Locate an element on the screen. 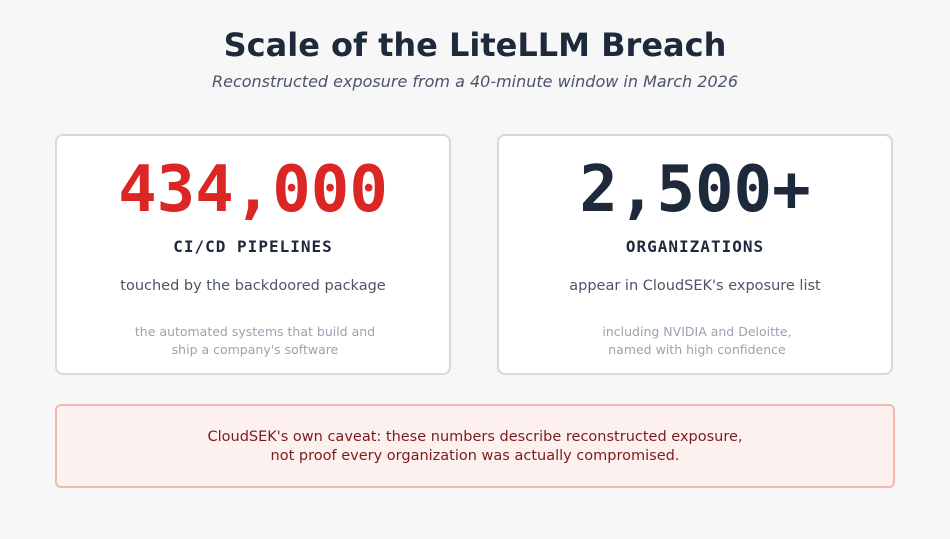  stat-note-line: named with high confidence is located at coordinates (697, 349).